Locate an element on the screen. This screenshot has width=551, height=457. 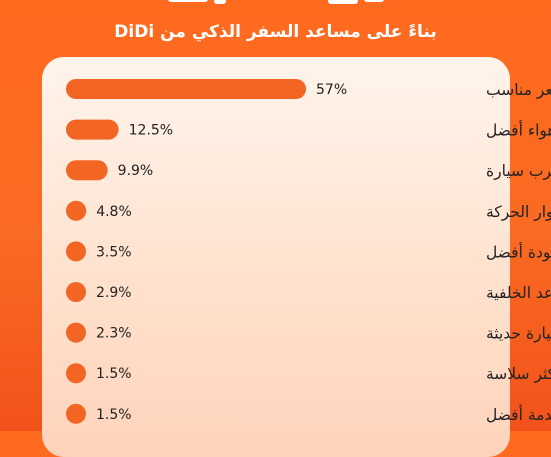
value-label-2: 9.9% is located at coordinates (136, 171).